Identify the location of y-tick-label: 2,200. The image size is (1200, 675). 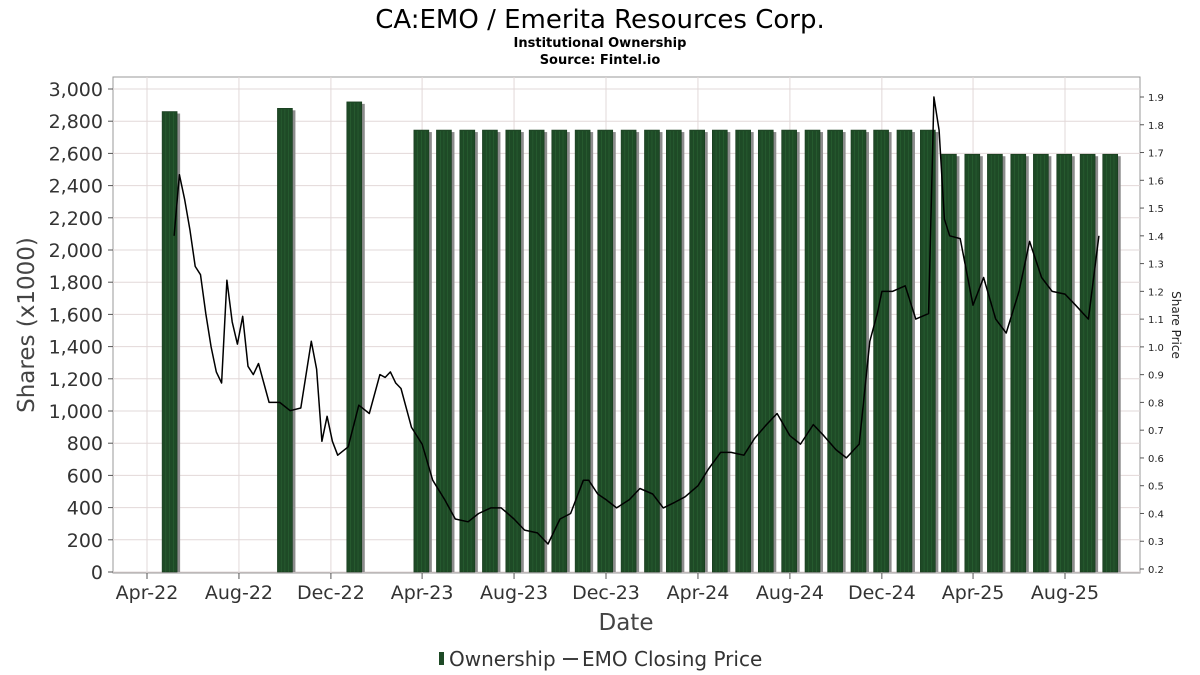
(76, 219).